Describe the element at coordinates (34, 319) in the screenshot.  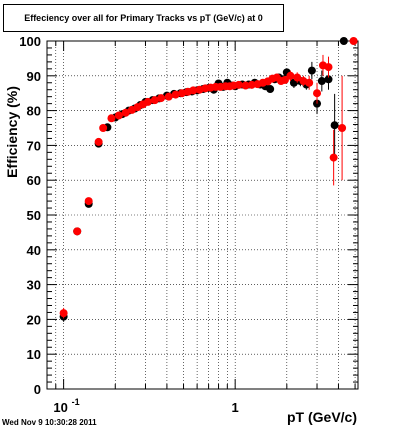
I see `y-tick-label: 20` at that location.